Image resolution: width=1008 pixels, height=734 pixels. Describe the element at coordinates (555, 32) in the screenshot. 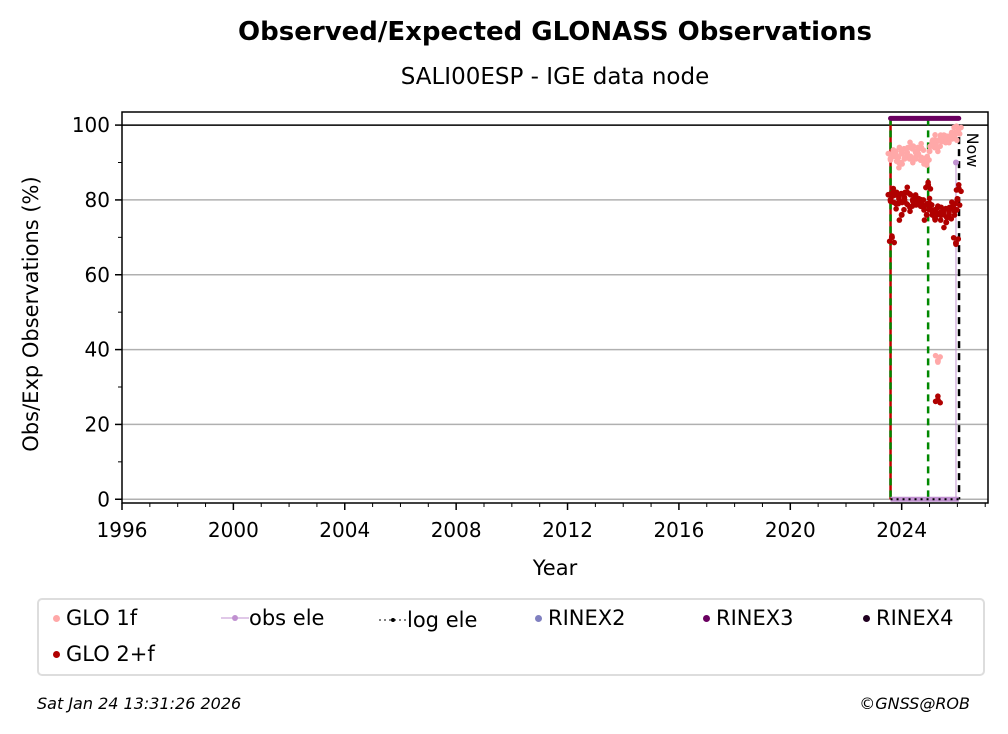

I see `chart-title: Observed/Expected GLONASS Observations` at that location.